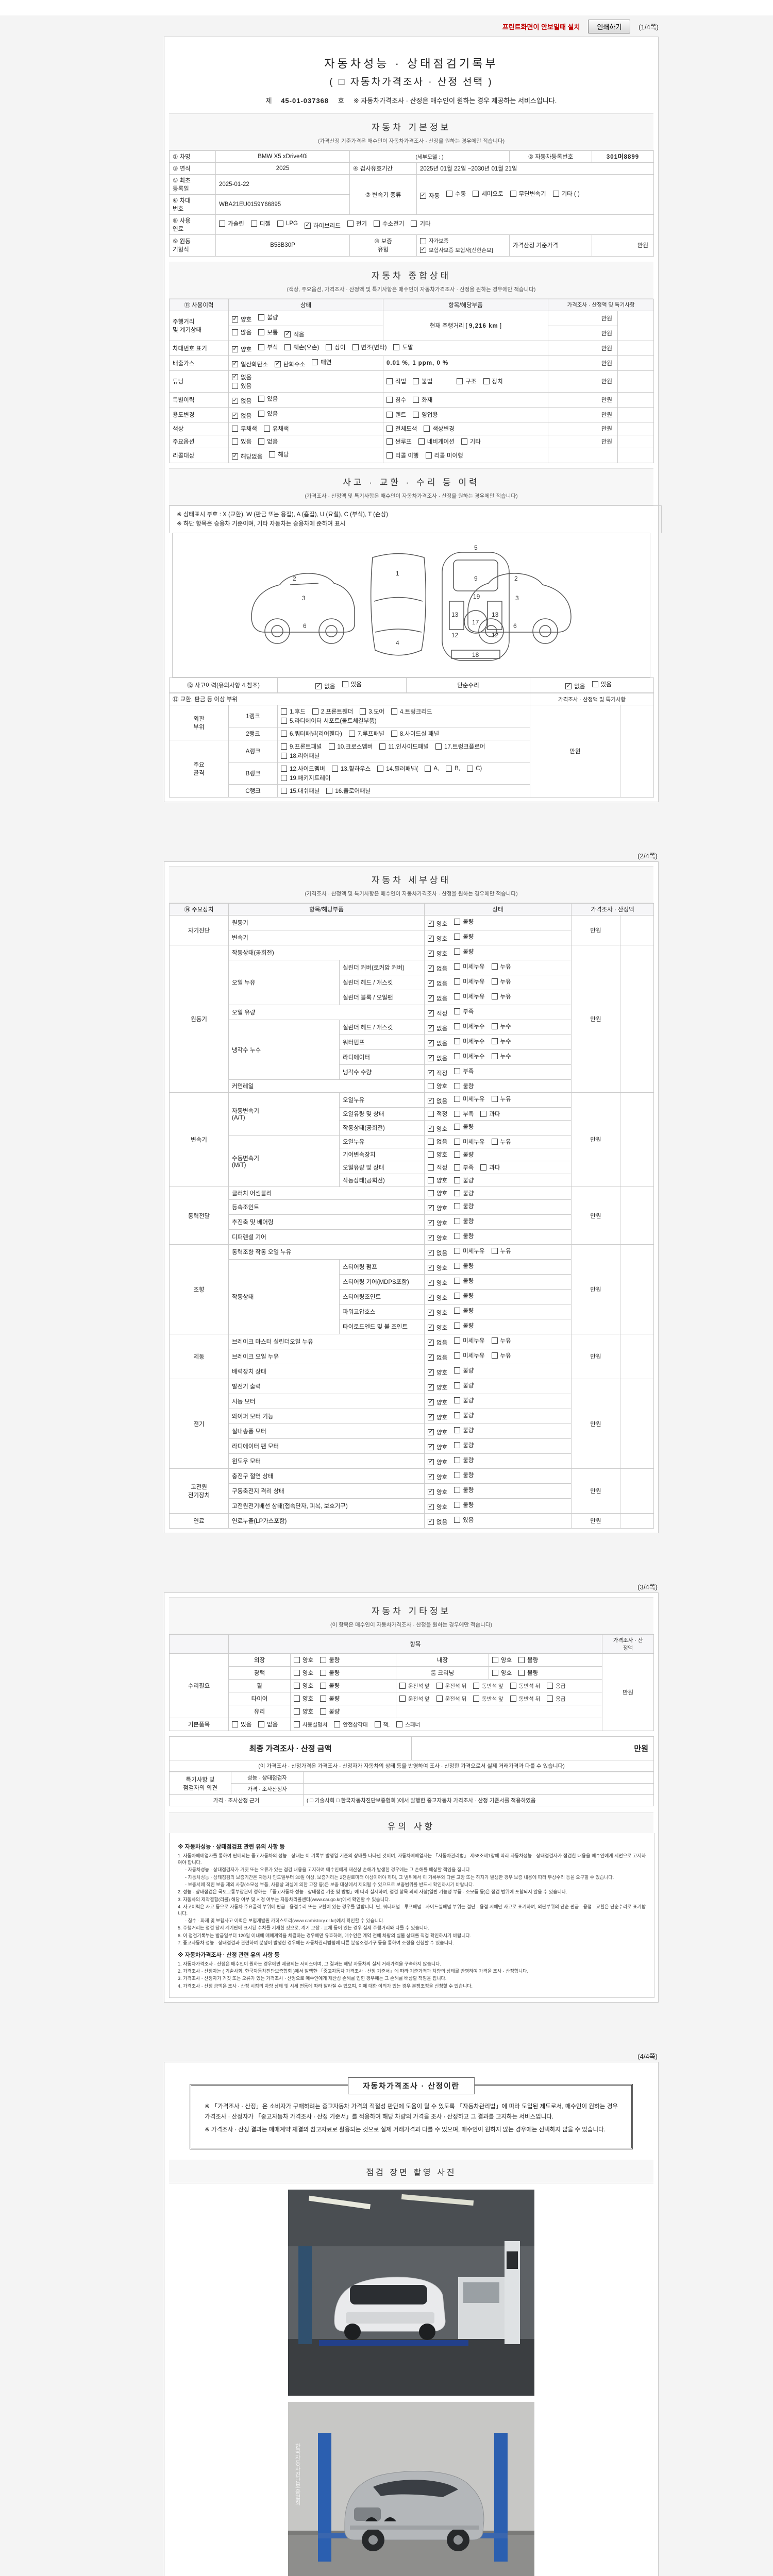  I want to click on checkbox-option: ✓ 일산화탄소, so click(250, 364).